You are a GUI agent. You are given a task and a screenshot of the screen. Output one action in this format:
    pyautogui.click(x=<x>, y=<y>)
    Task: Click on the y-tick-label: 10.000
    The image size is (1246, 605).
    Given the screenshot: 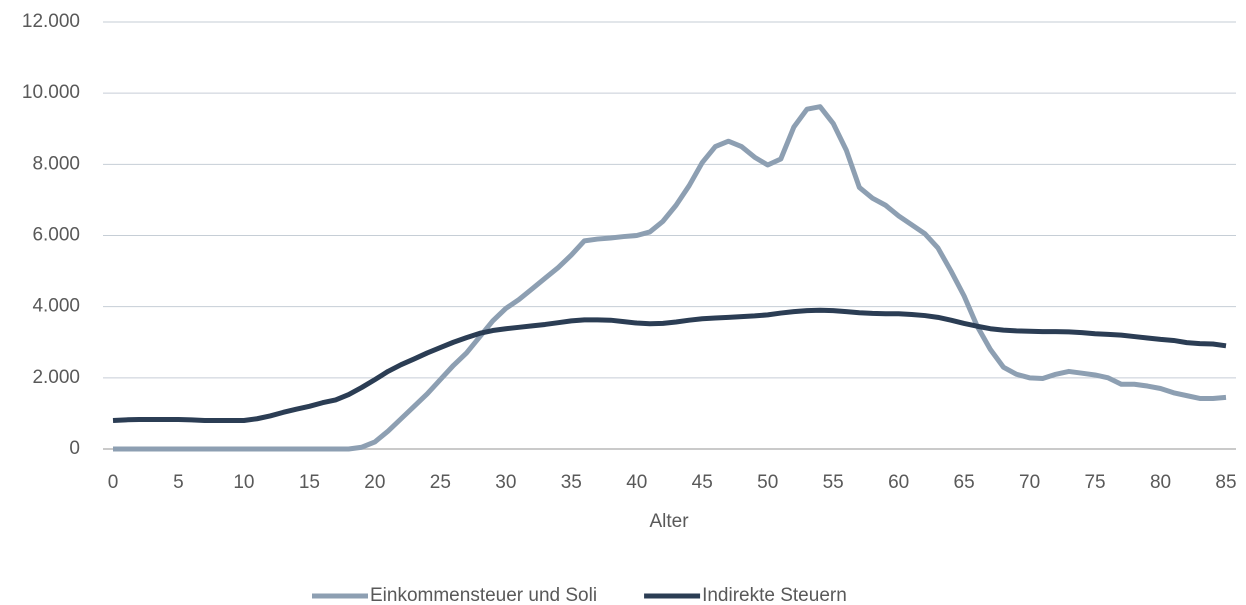 What is the action you would take?
    pyautogui.click(x=51, y=92)
    